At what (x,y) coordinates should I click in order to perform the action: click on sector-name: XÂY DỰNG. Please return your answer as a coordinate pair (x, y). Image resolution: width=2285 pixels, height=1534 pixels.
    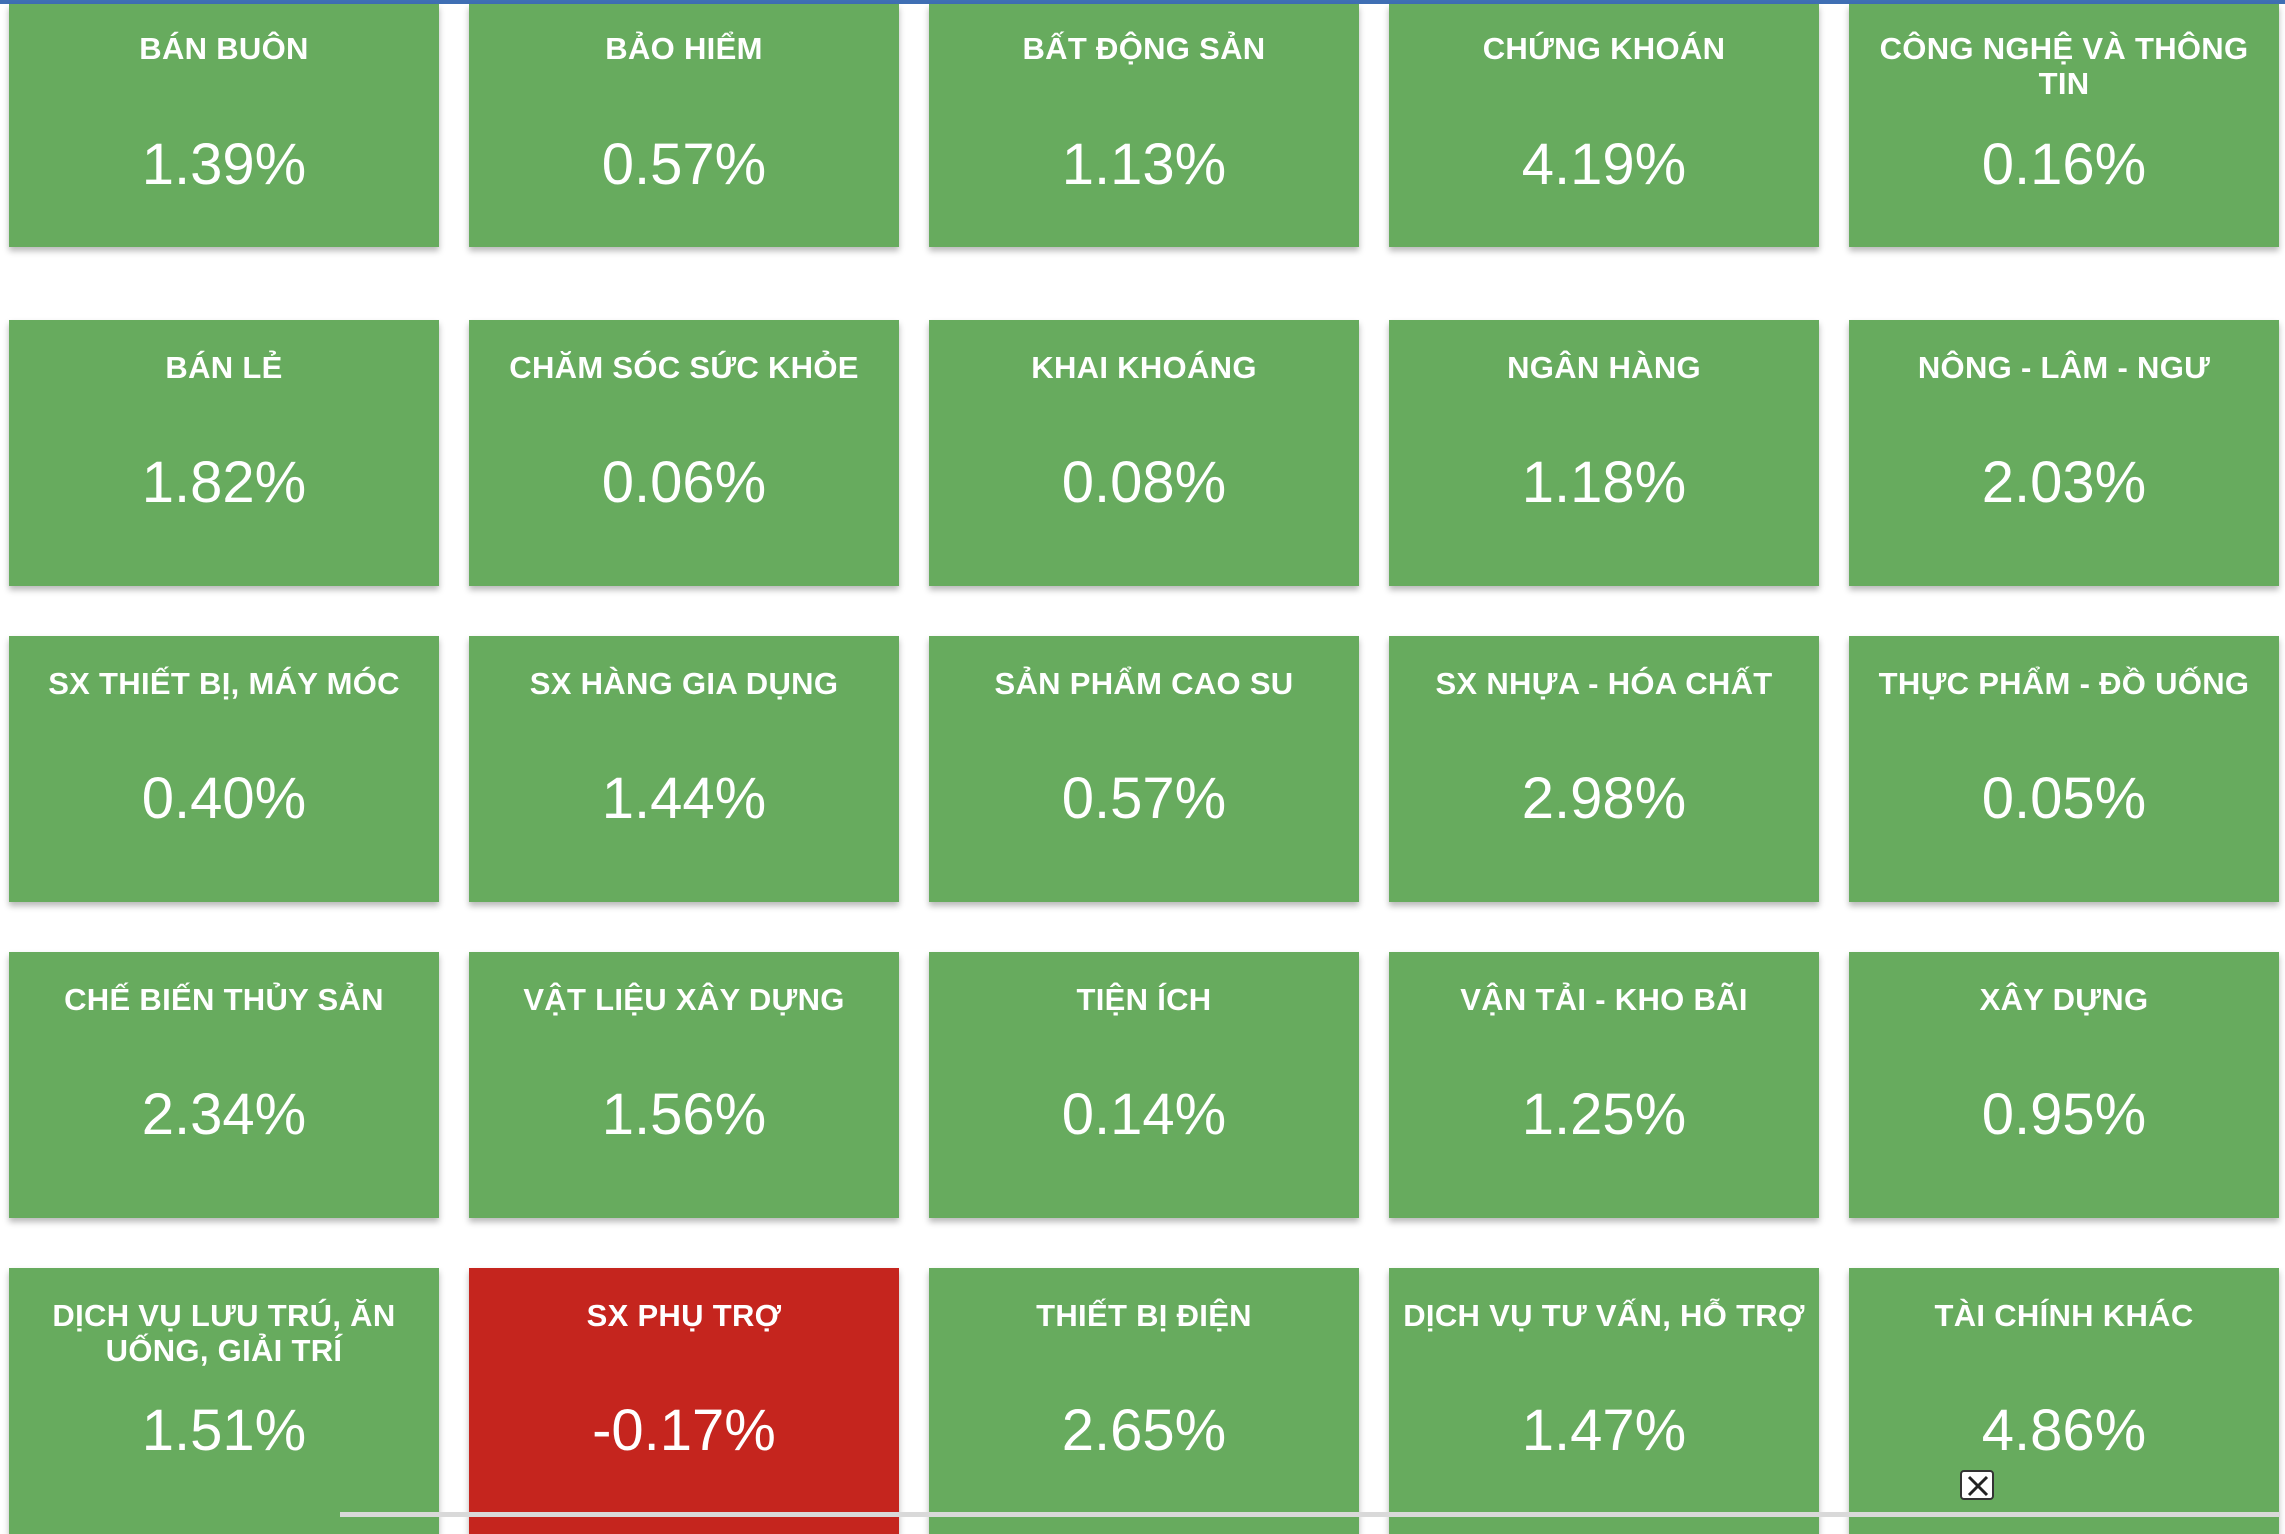
    Looking at the image, I should click on (2064, 999).